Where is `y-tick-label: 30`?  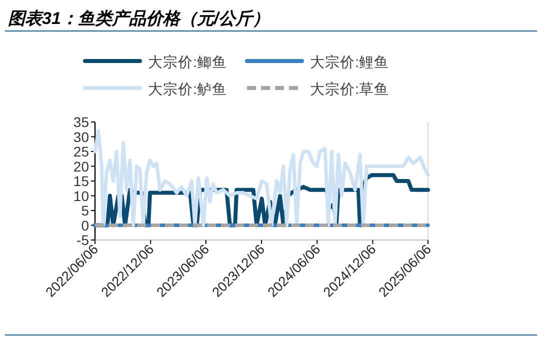 y-tick-label: 30 is located at coordinates (81, 136).